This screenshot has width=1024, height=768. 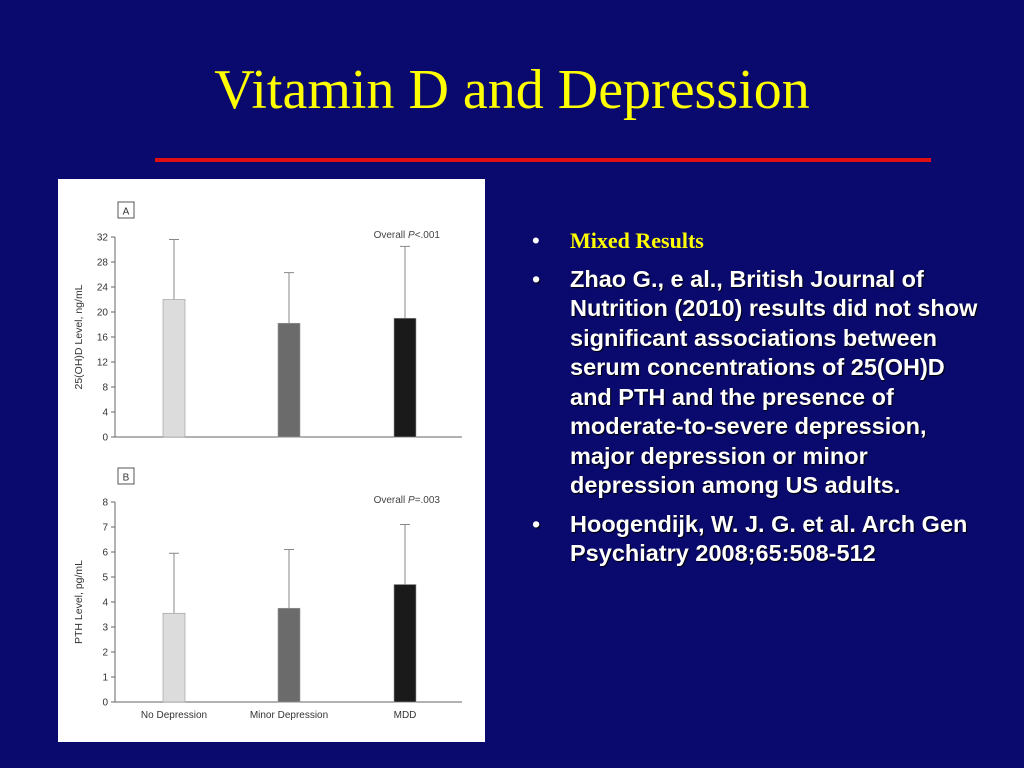 I want to click on y-tick-label: 1, so click(x=105, y=678).